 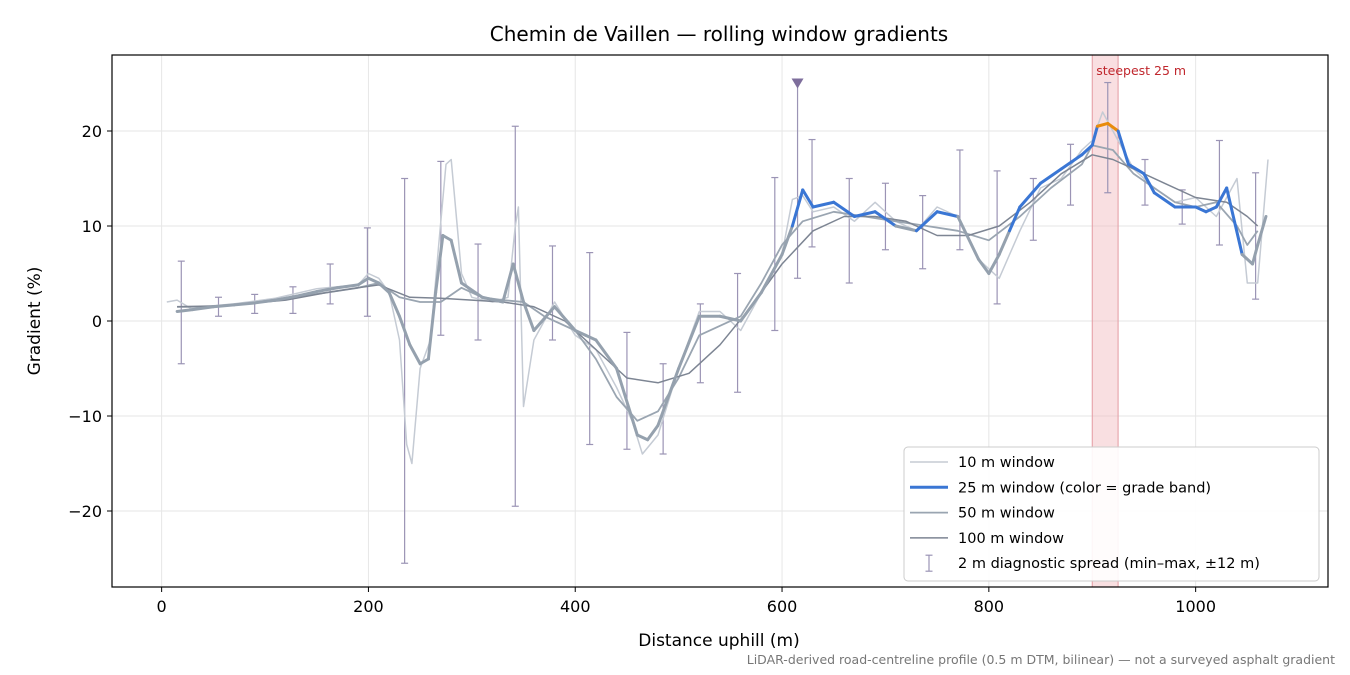 I want to click on legend-label-0: 10 m window, so click(x=1006, y=463).